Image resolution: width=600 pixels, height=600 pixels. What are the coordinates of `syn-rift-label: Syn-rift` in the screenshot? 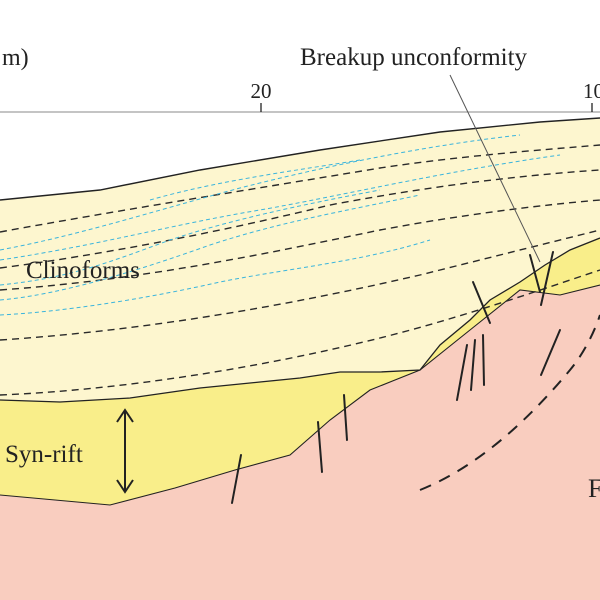 It's located at (44, 454).